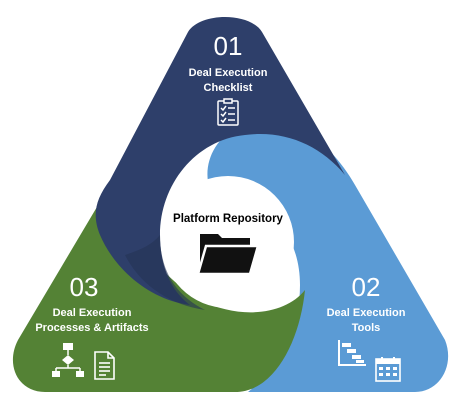  What do you see at coordinates (228, 255) in the screenshot?
I see `folder-icon` at bounding box center [228, 255].